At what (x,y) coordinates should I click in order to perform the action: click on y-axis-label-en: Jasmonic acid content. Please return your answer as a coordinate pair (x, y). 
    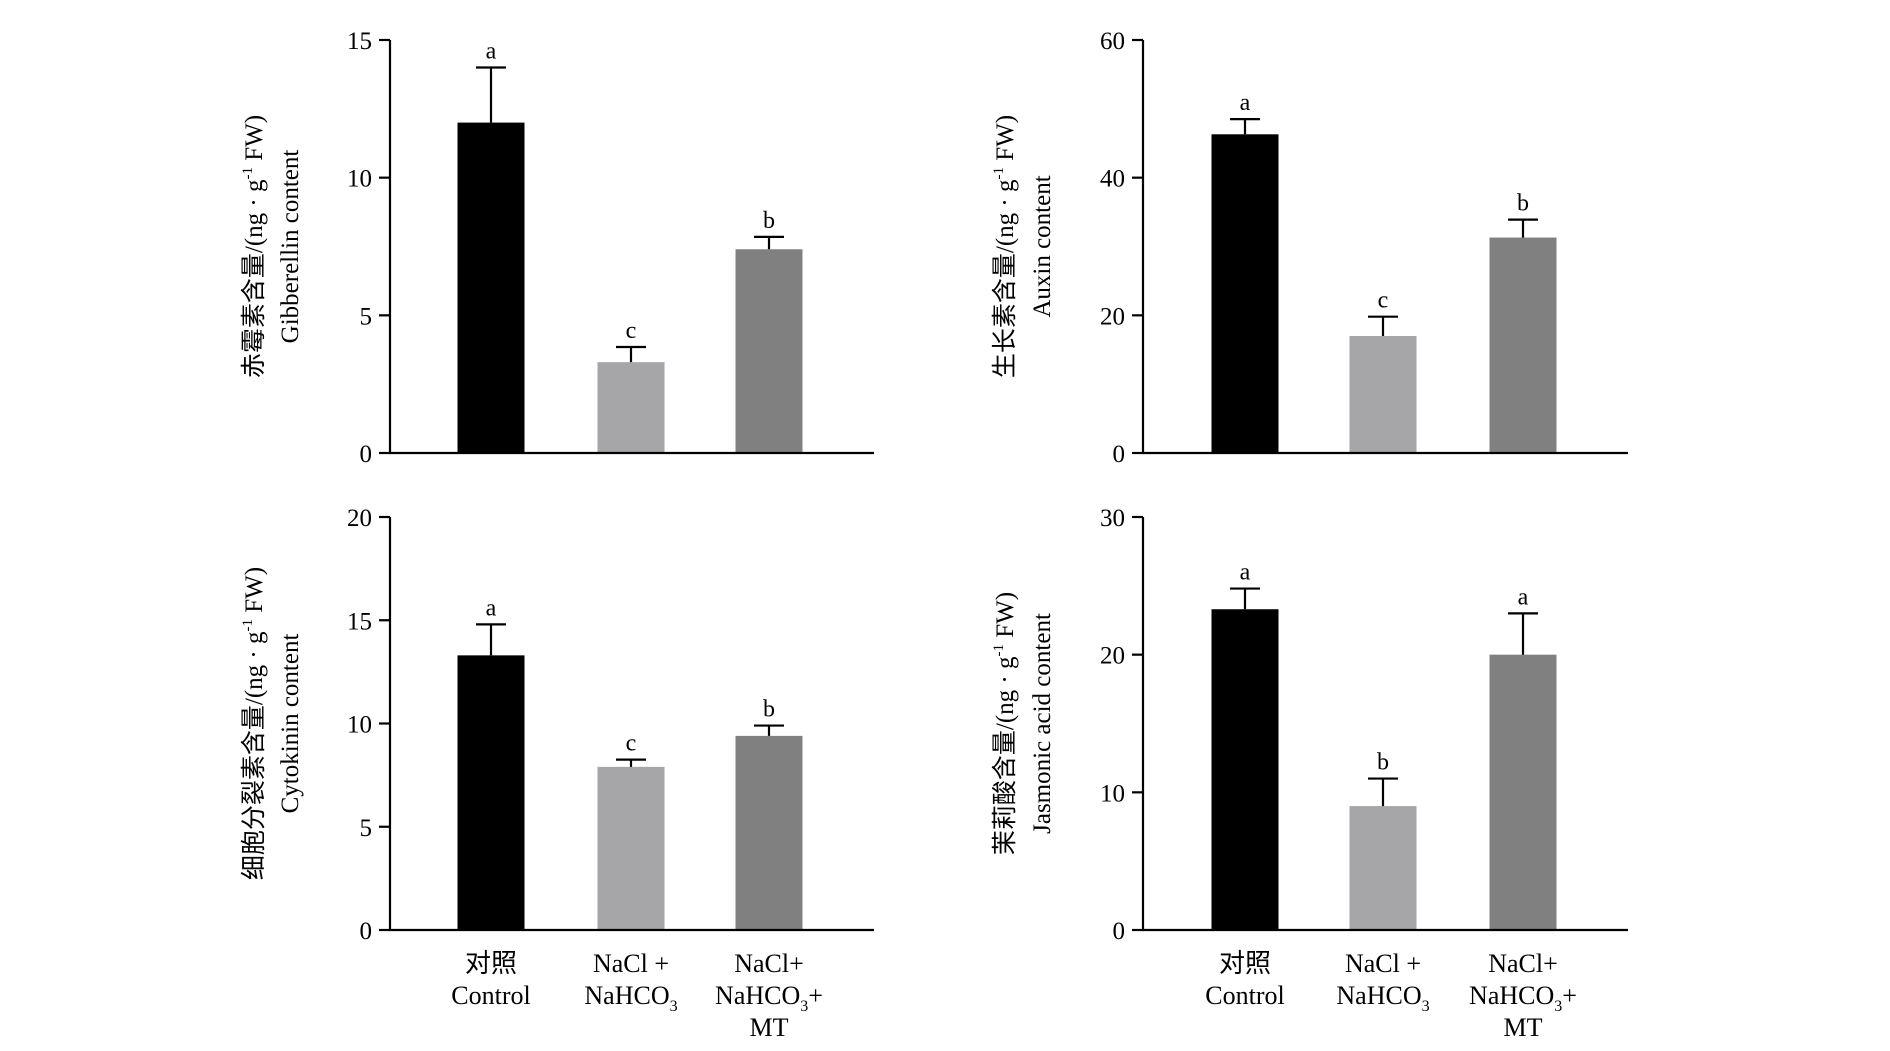
    Looking at the image, I should click on (1042, 723).